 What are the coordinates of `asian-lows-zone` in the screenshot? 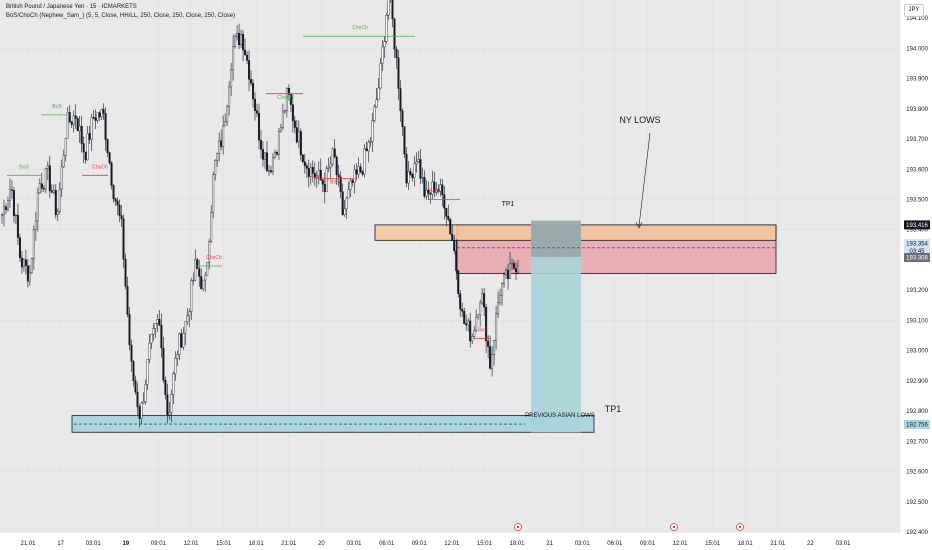 It's located at (333, 424).